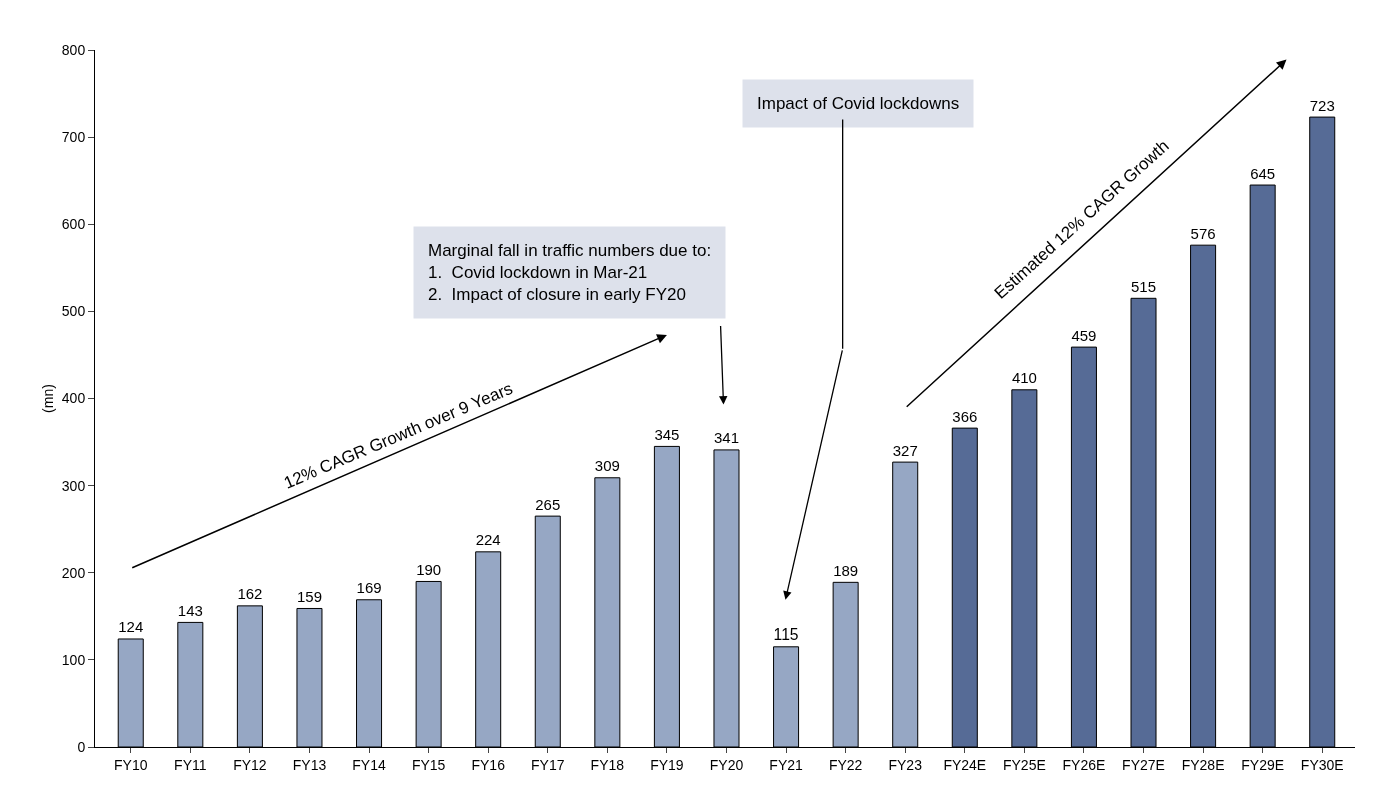  I want to click on x-tick-label: FY16, so click(488, 764).